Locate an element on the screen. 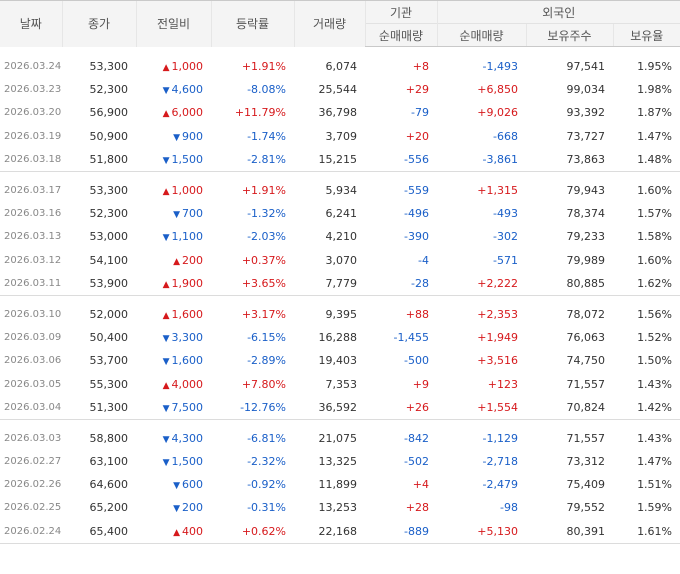  foreign-net-cell: -3,861 is located at coordinates (500, 159).